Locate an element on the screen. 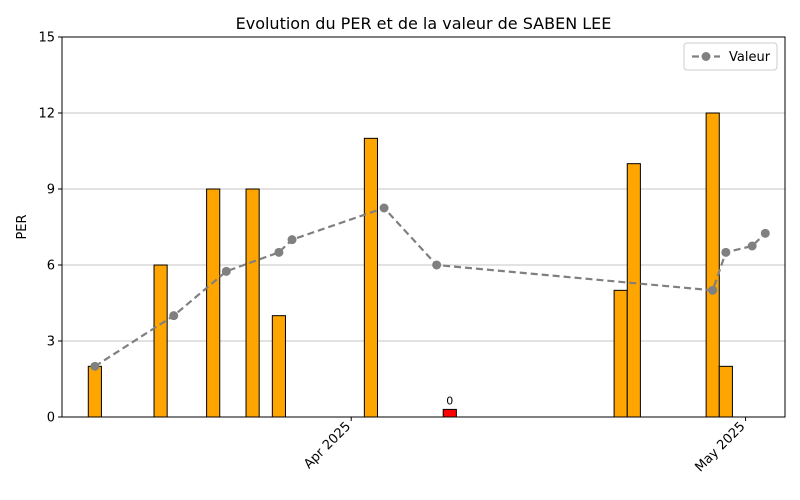  y-axis-label: PER is located at coordinates (22, 226).